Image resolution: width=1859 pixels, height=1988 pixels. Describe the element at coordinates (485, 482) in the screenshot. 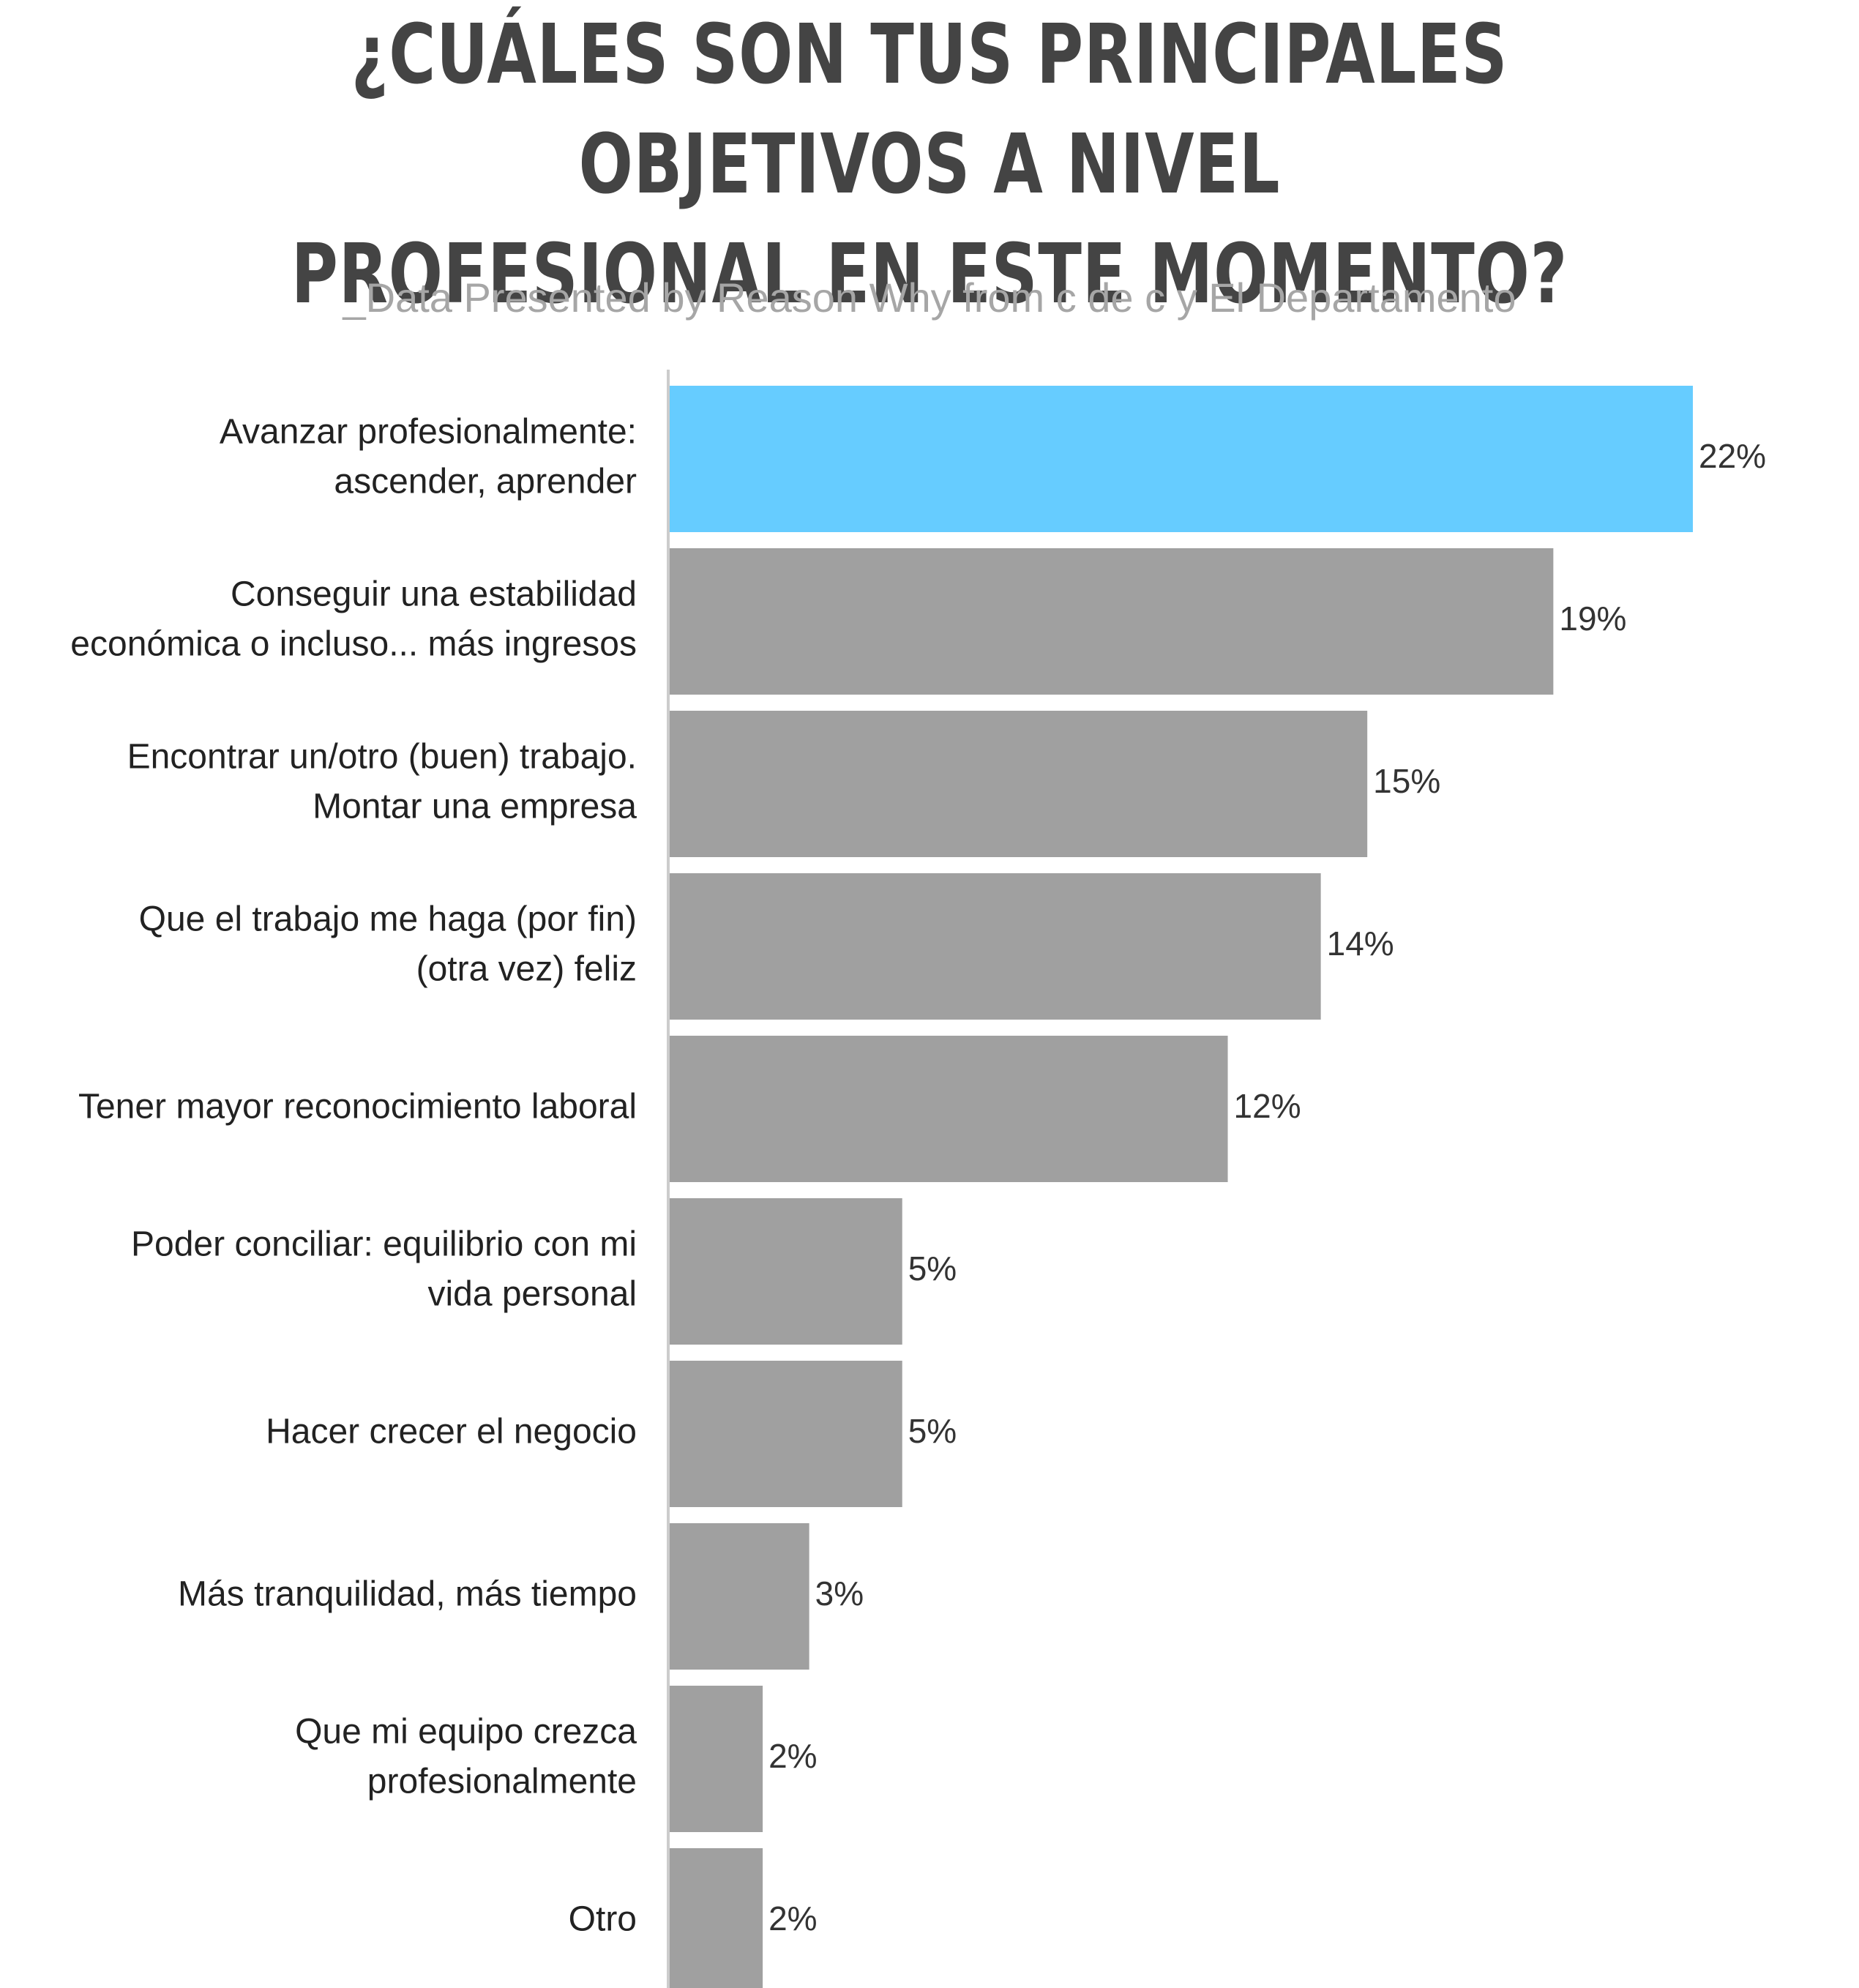

I see `category-label-line: ascender, aprender` at that location.